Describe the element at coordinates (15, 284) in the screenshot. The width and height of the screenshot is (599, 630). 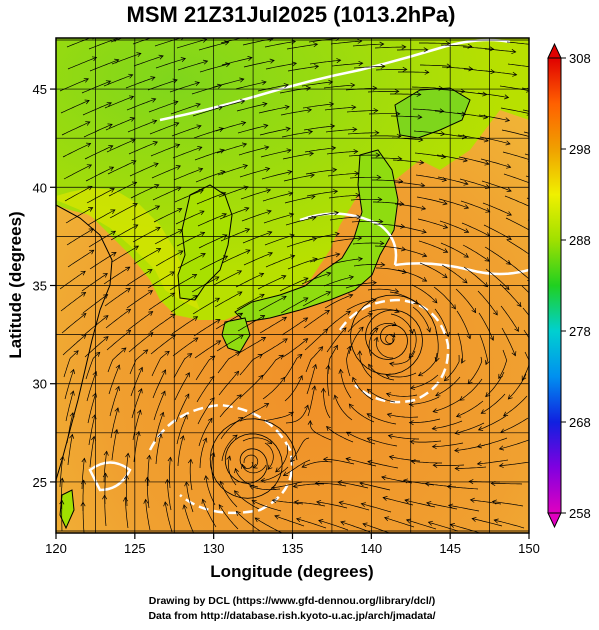
I see `y-axis-title: Latitude (degrees)` at that location.